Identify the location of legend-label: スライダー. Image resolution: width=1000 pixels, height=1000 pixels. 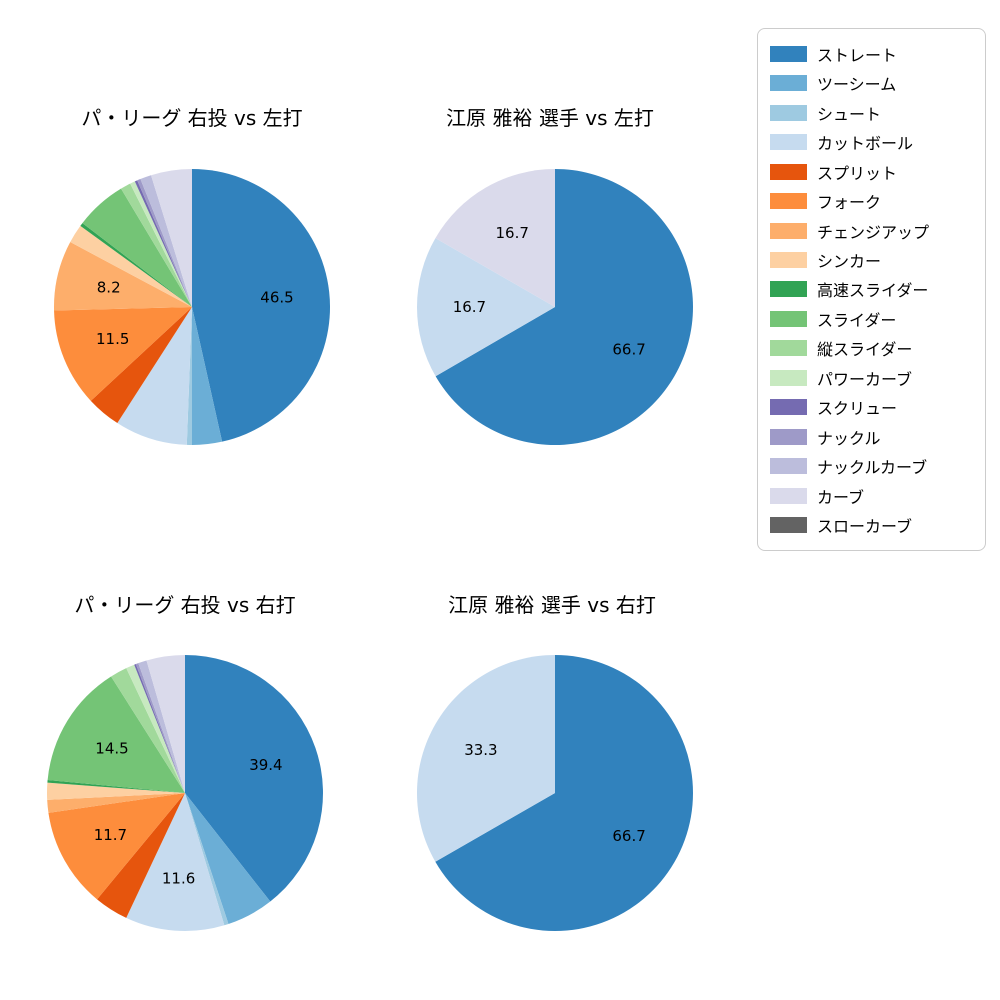
(857, 320).